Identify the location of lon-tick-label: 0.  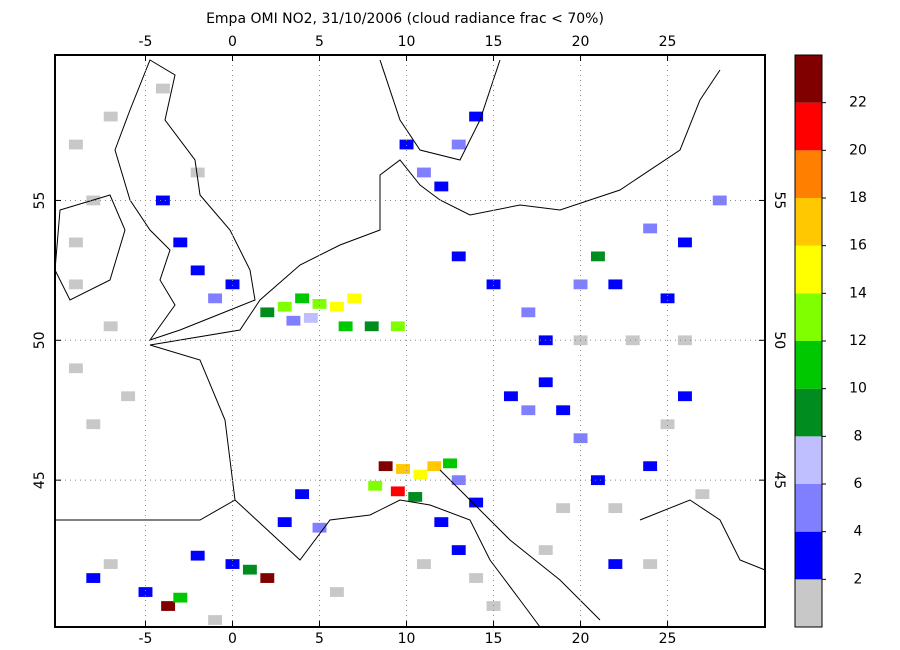
(232, 639).